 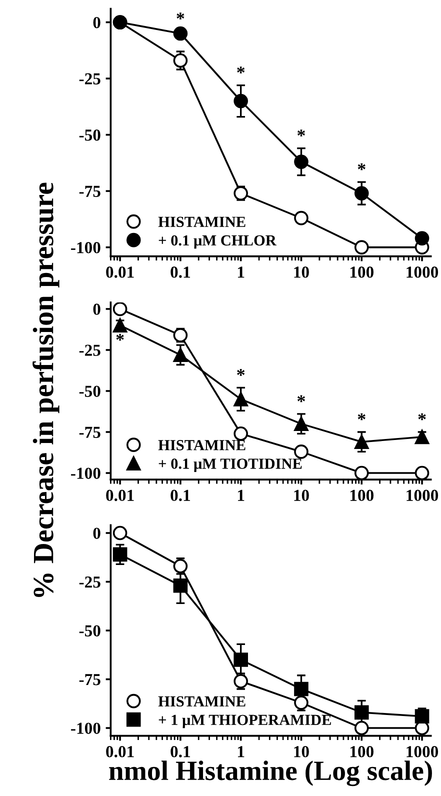 What do you see at coordinates (230, 465) in the screenshot?
I see `legend-label: + 0.1 μM TIOTIDINE` at bounding box center [230, 465].